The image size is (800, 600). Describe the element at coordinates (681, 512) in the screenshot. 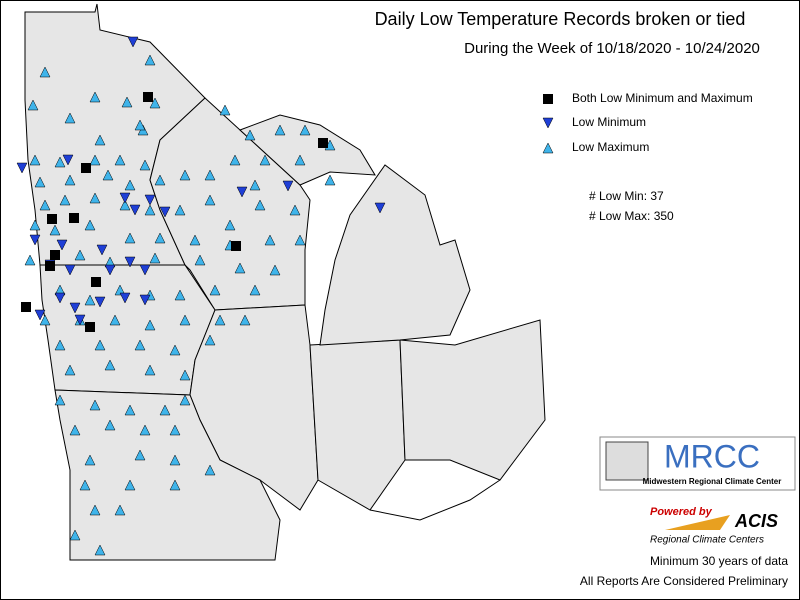

I see `powered-by: Powered by` at that location.